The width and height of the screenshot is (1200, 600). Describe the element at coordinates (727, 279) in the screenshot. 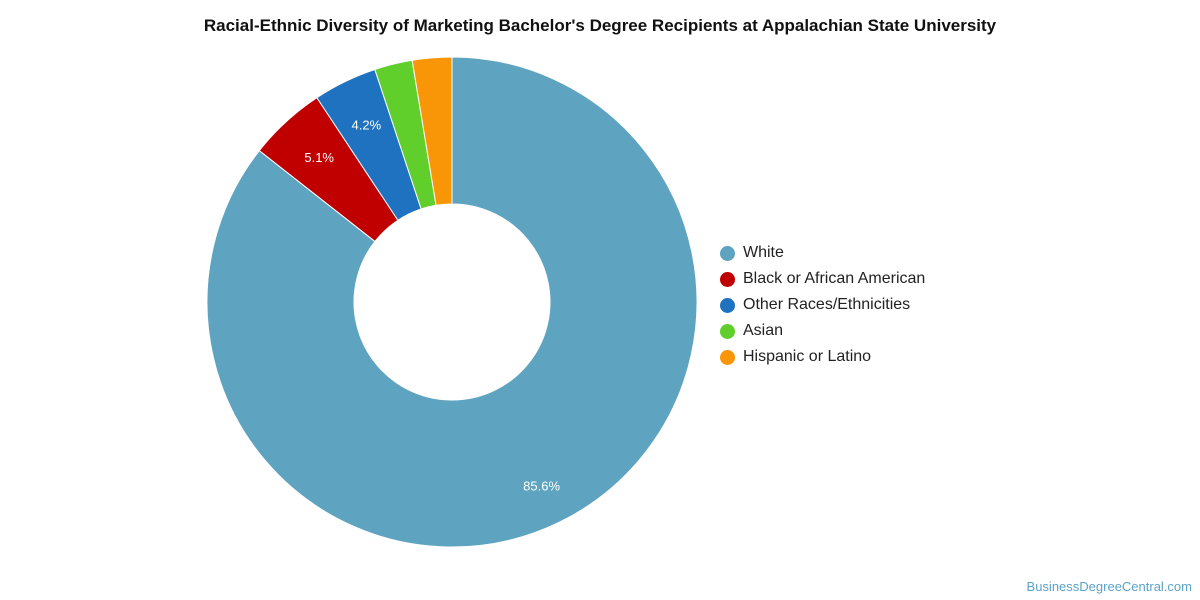

I see `legend-swatch-black-or-african-american` at that location.